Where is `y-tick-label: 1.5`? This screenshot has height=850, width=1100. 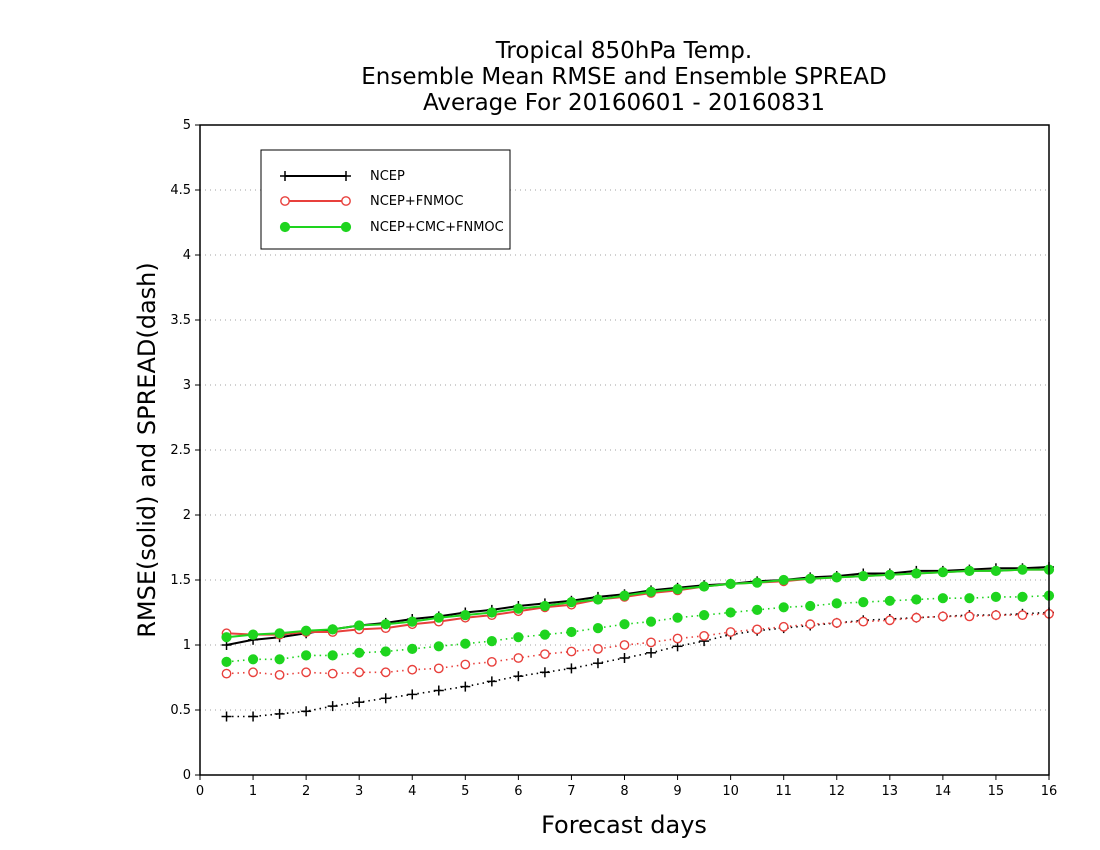
y-tick-label: 1.5 is located at coordinates (180, 580).